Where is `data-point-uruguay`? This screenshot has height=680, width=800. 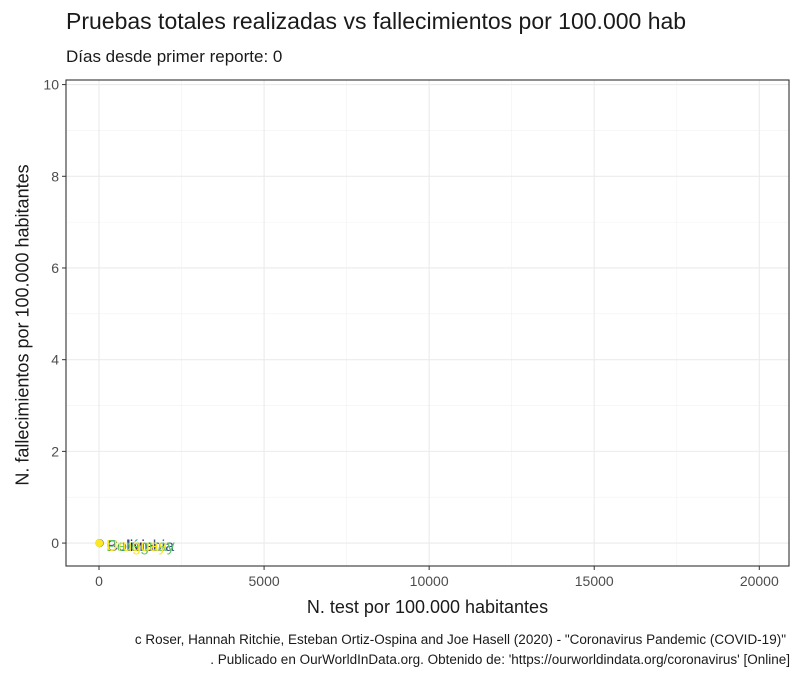 data-point-uruguay is located at coordinates (99, 543).